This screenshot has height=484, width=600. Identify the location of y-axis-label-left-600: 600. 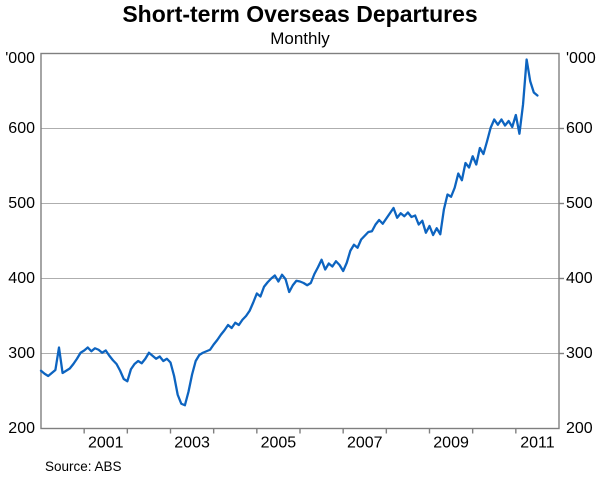
(21, 128).